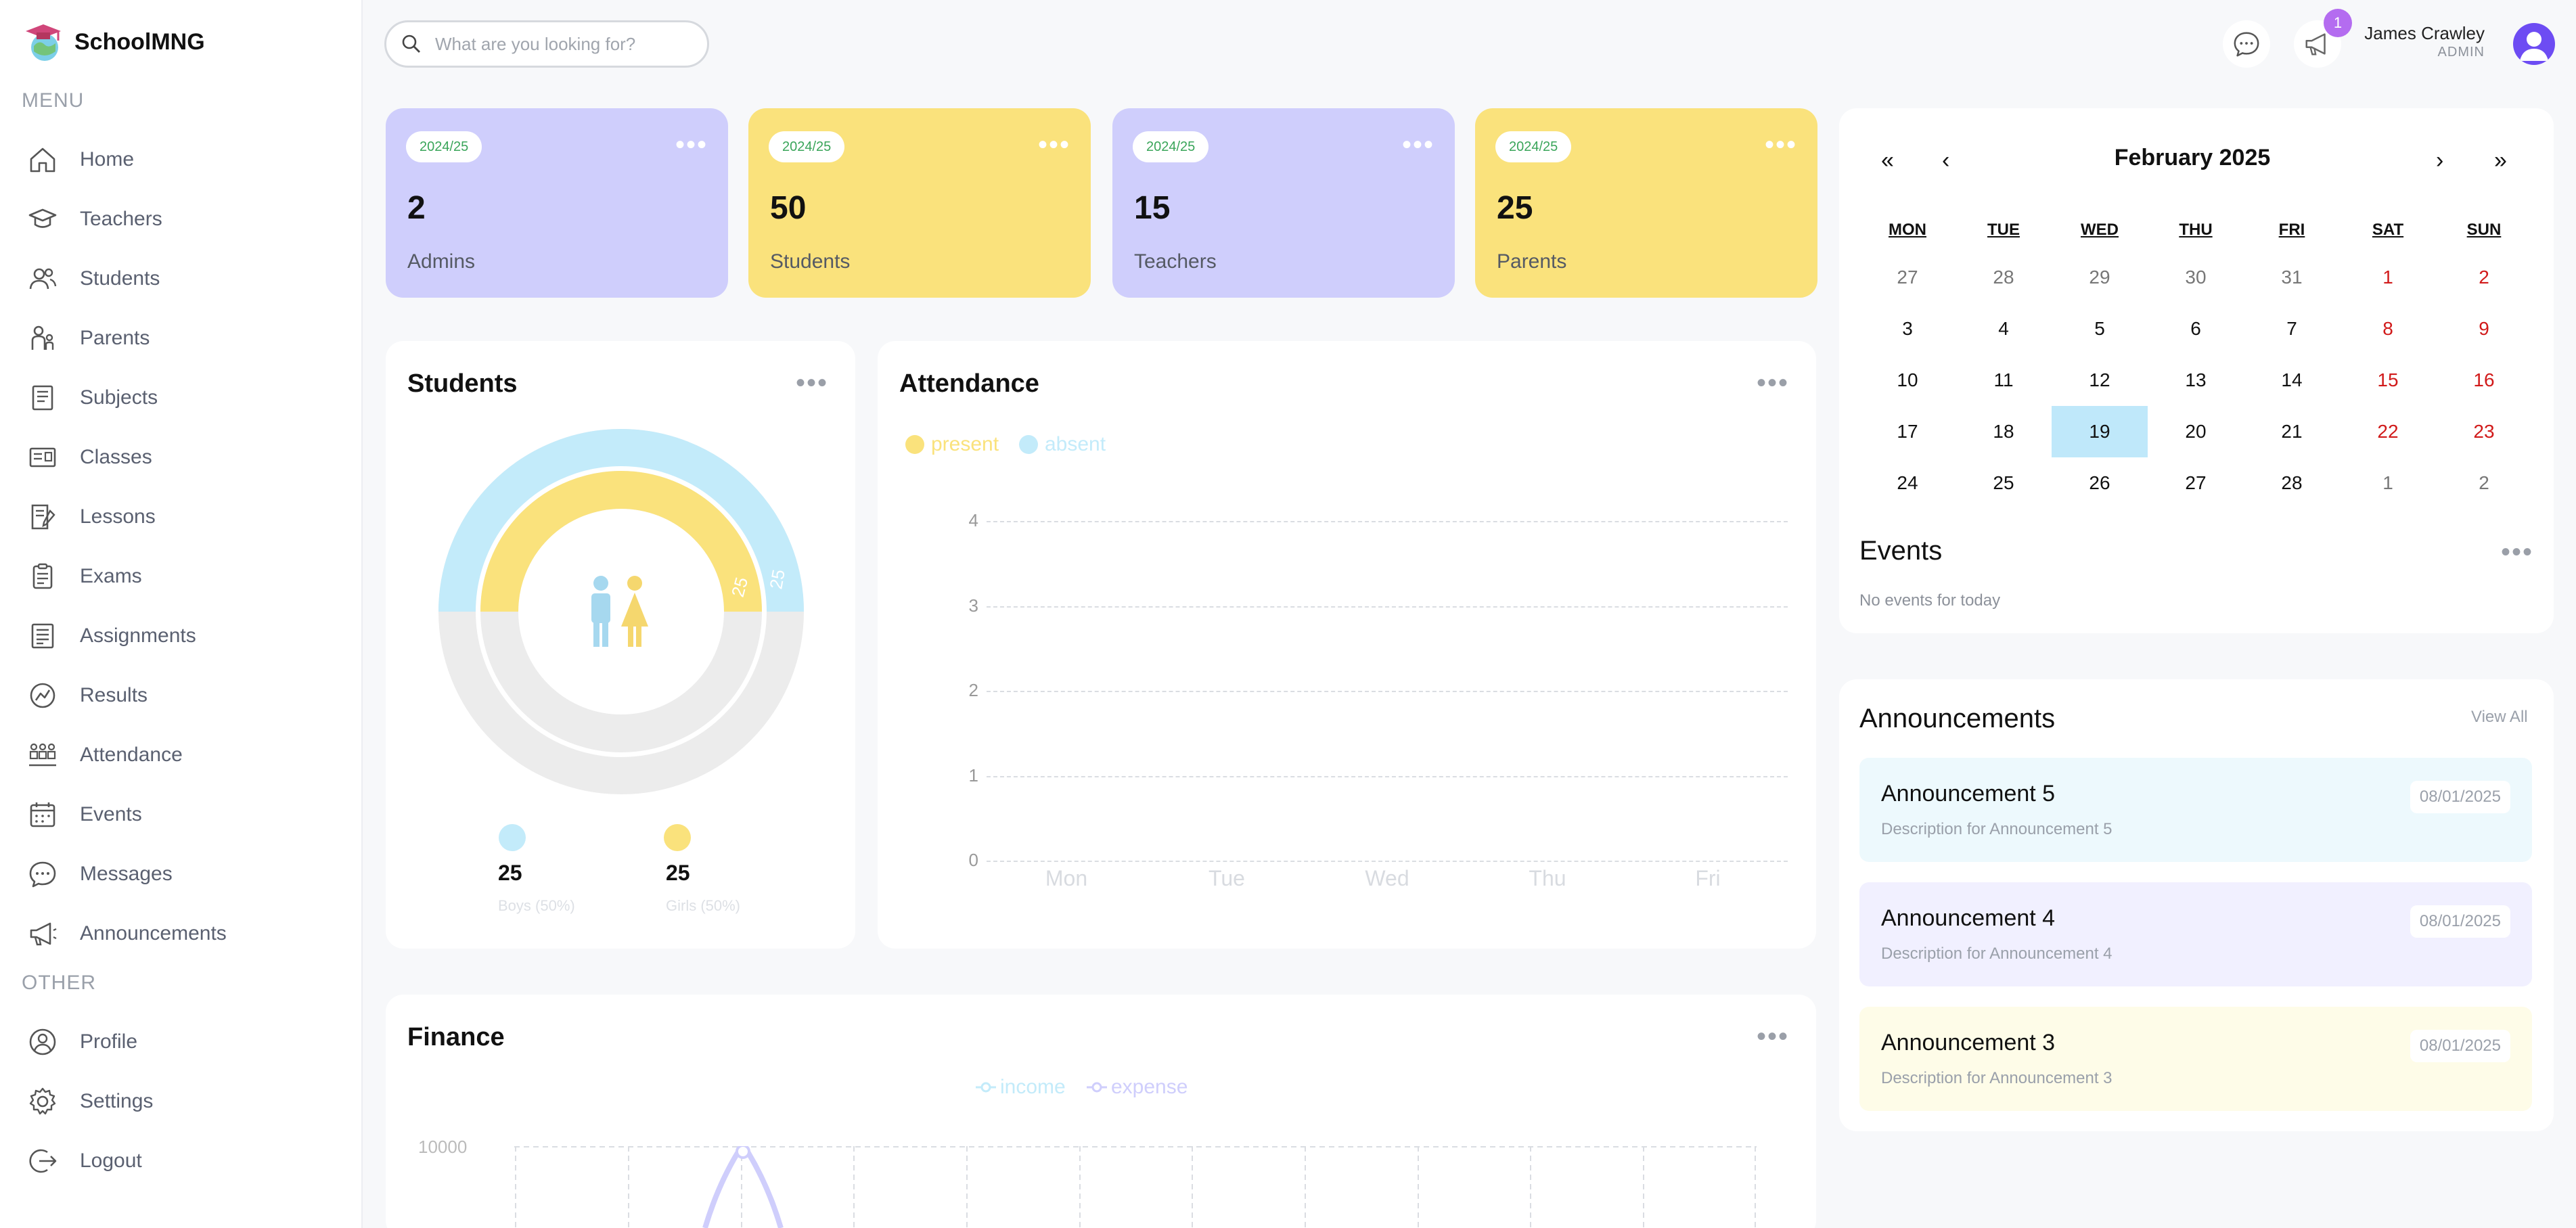 The width and height of the screenshot is (2576, 1228). Describe the element at coordinates (969, 384) in the screenshot. I see `panel-title: Attendance` at that location.